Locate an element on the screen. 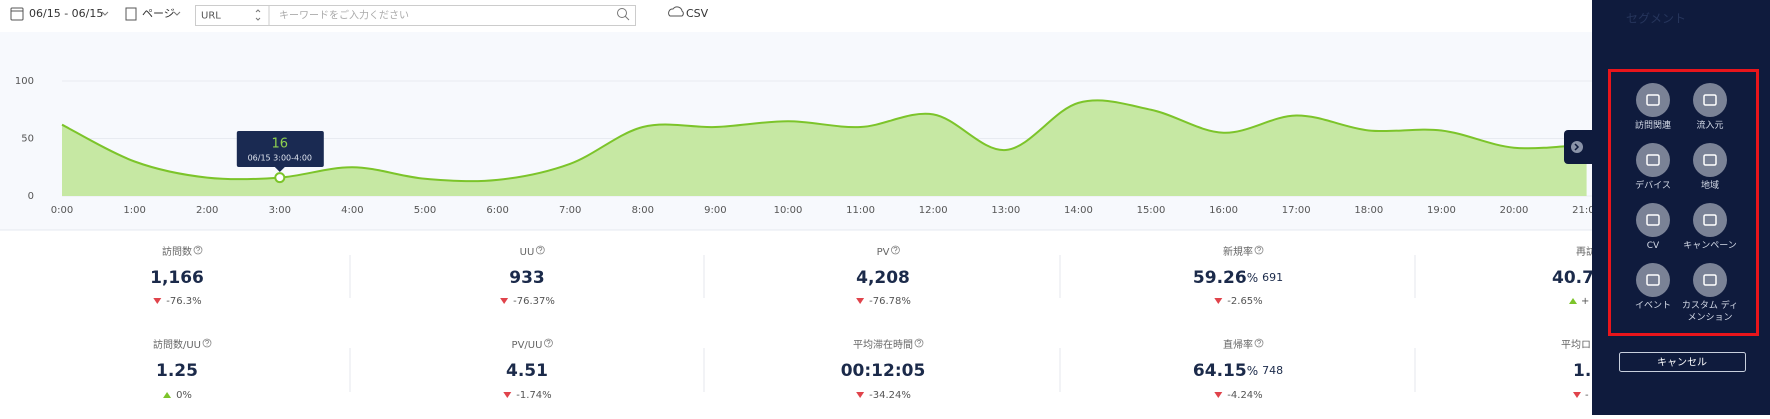  segment-label: デバイス is located at coordinates (1653, 186).